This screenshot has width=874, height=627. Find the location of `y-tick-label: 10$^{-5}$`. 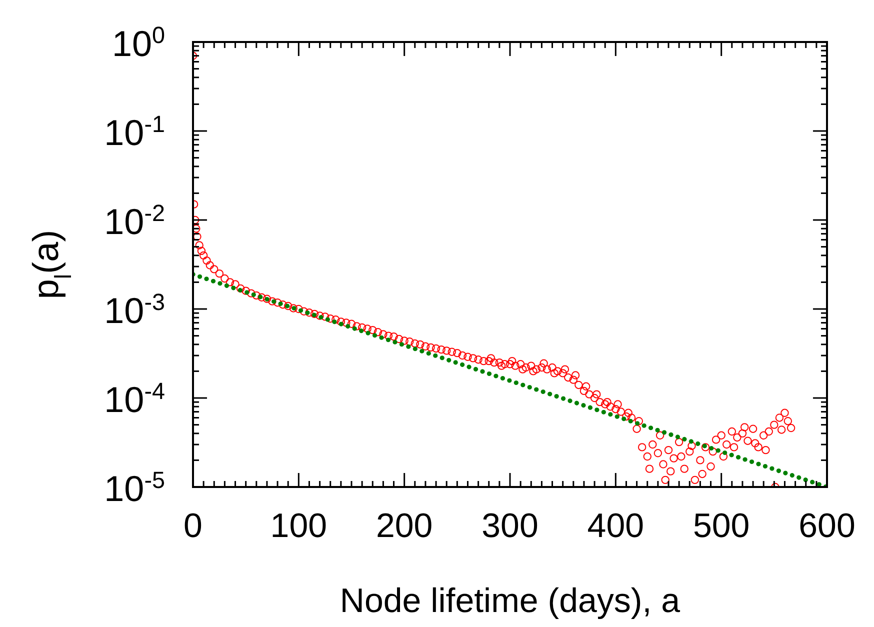

y-tick-label: 10$^{-5}$ is located at coordinates (134, 488).